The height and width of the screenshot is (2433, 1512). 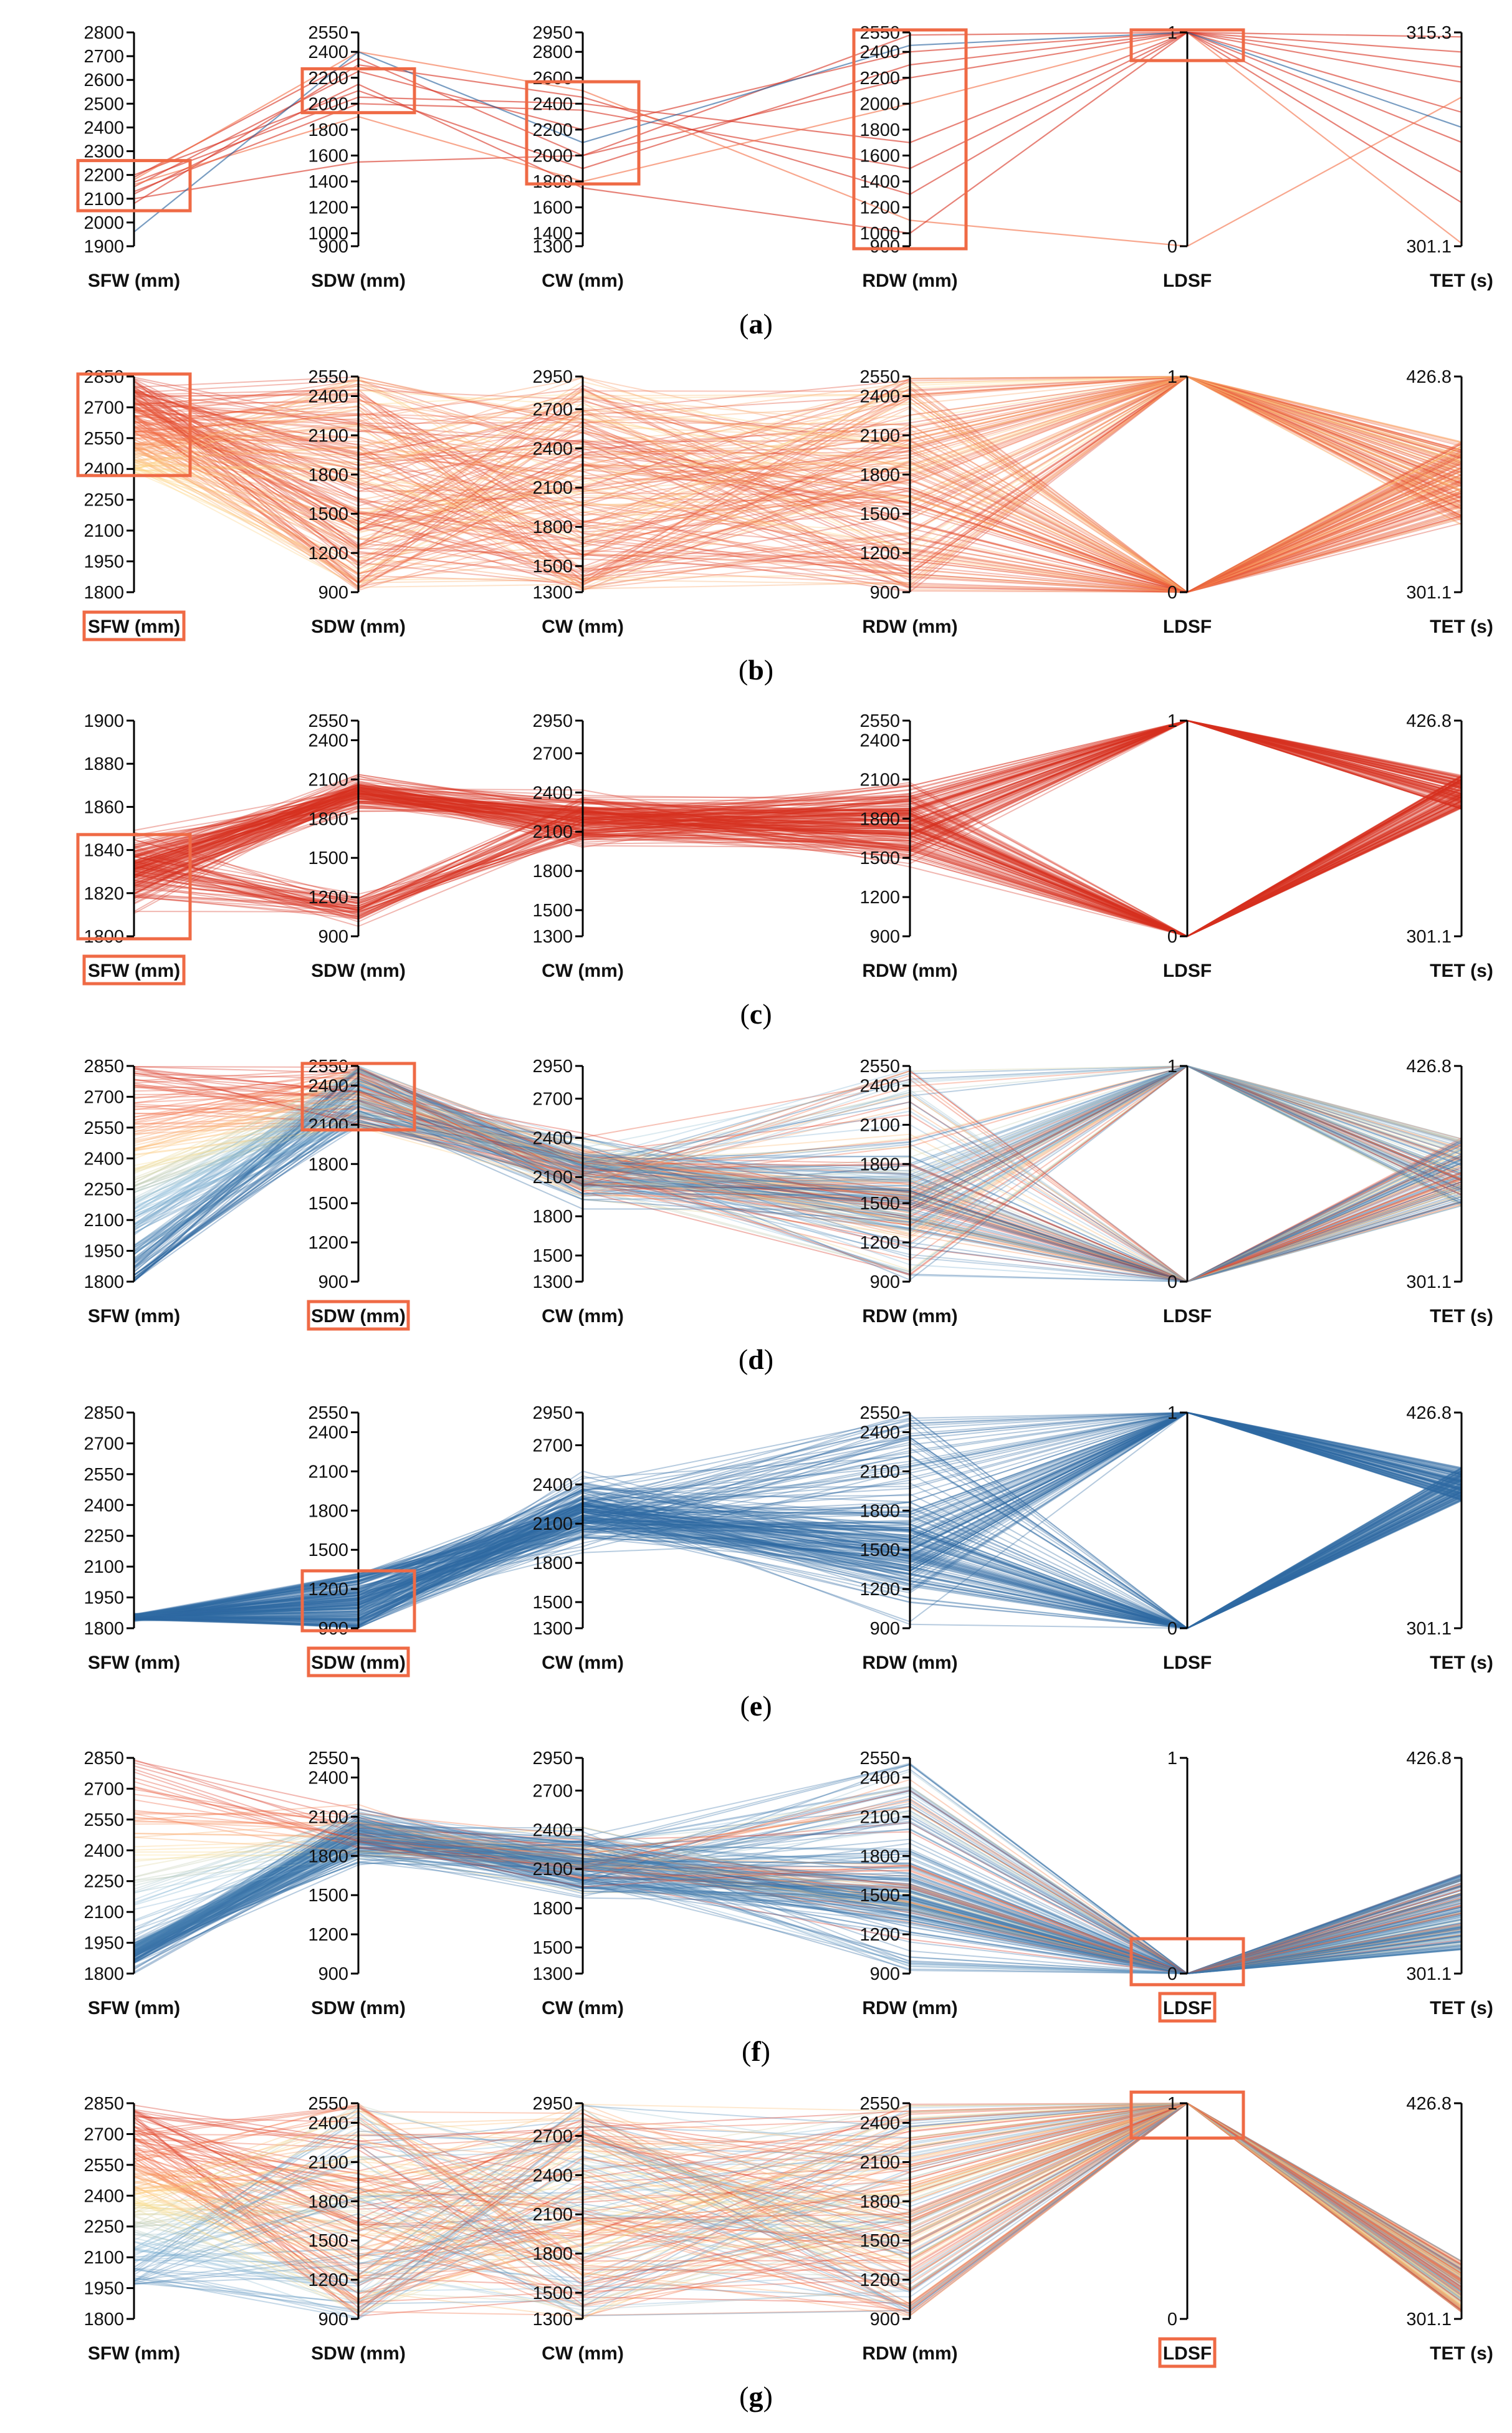 What do you see at coordinates (885, 593) in the screenshot?
I see `tick-label: 900` at bounding box center [885, 593].